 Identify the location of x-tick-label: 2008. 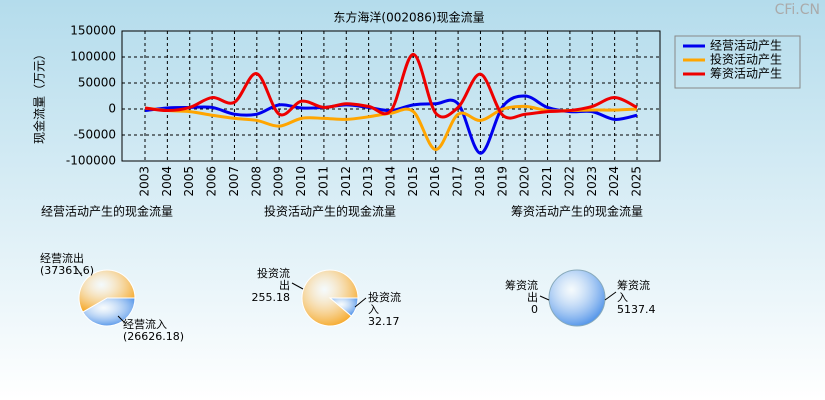
(256, 181).